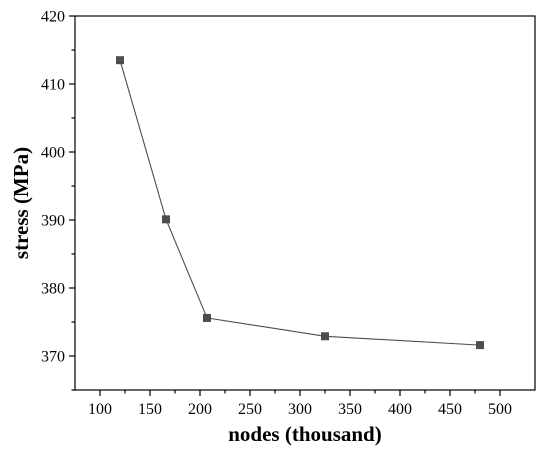 This screenshot has width=550, height=451. I want to click on x-tick-label: 350, so click(350, 409).